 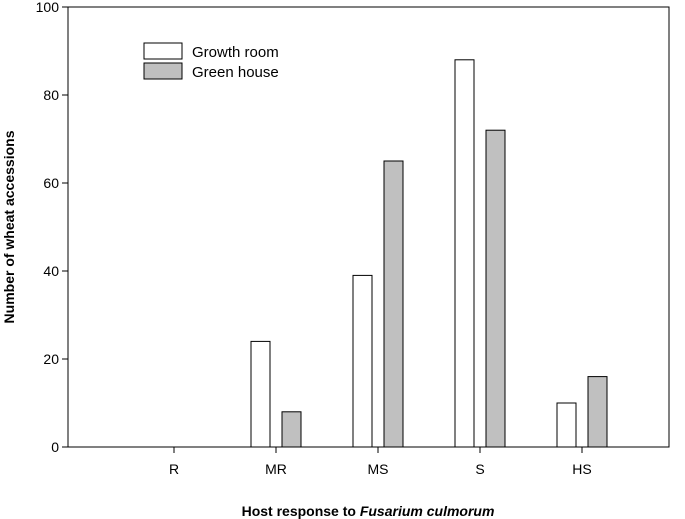 I want to click on y-axis: 0 20 40 60 80 100, so click(x=52, y=227).